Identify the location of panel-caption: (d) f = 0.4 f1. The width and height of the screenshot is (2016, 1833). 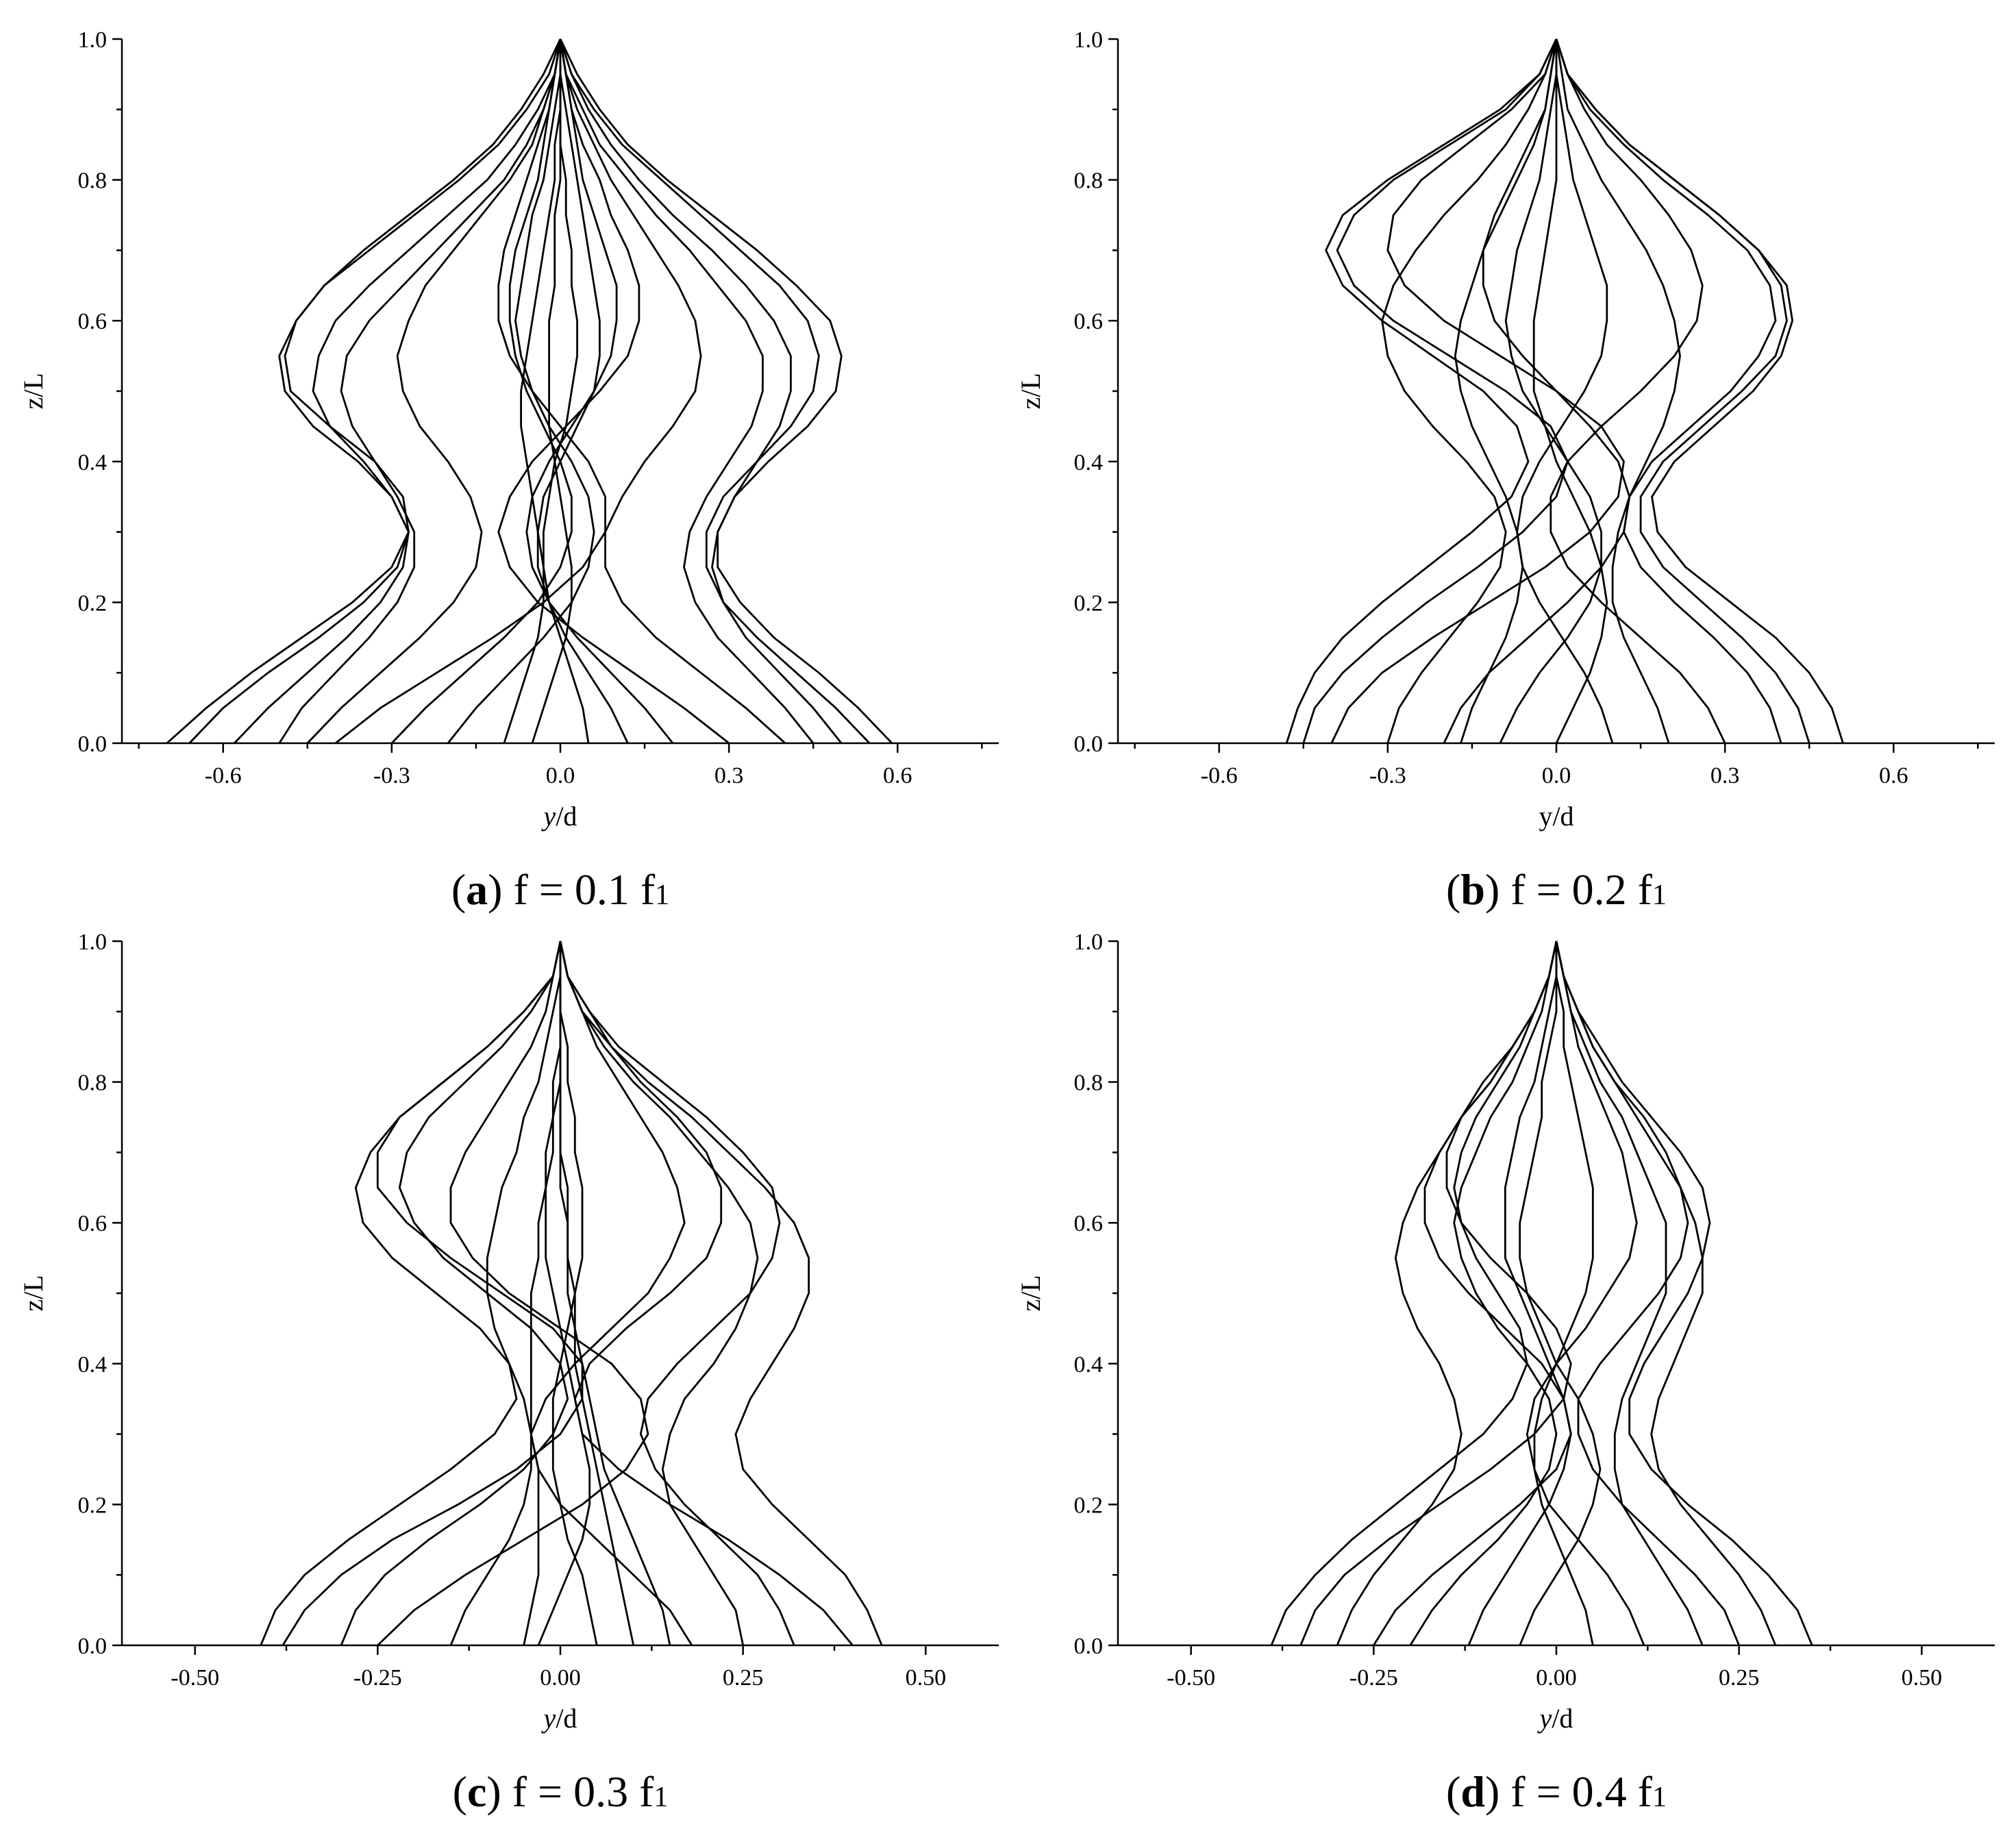
(1556, 1792).